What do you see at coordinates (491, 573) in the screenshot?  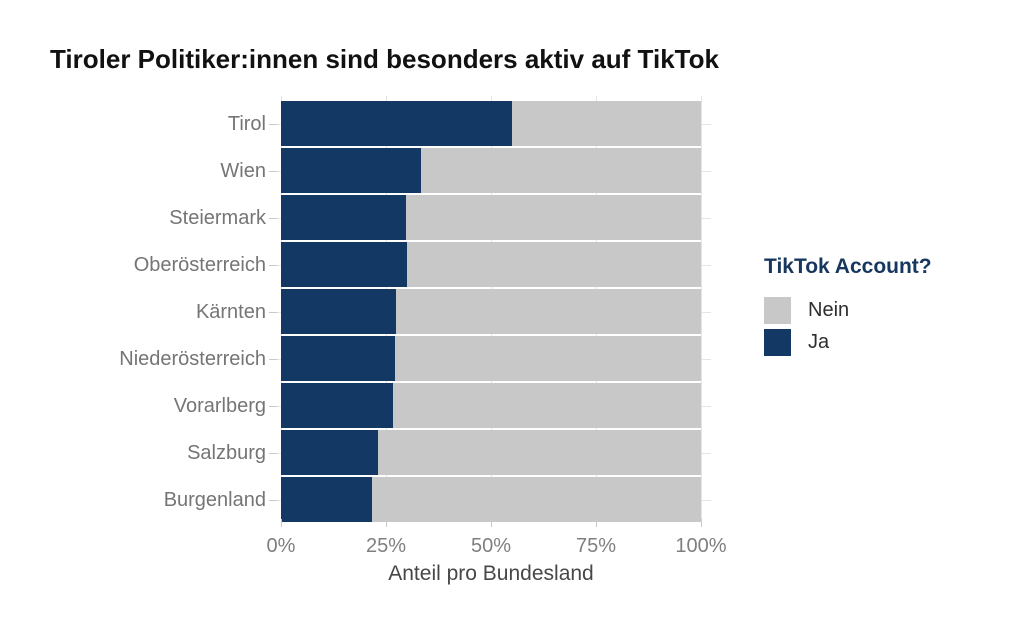 I see `x-axis-title: Anteil pro Bundesland` at bounding box center [491, 573].